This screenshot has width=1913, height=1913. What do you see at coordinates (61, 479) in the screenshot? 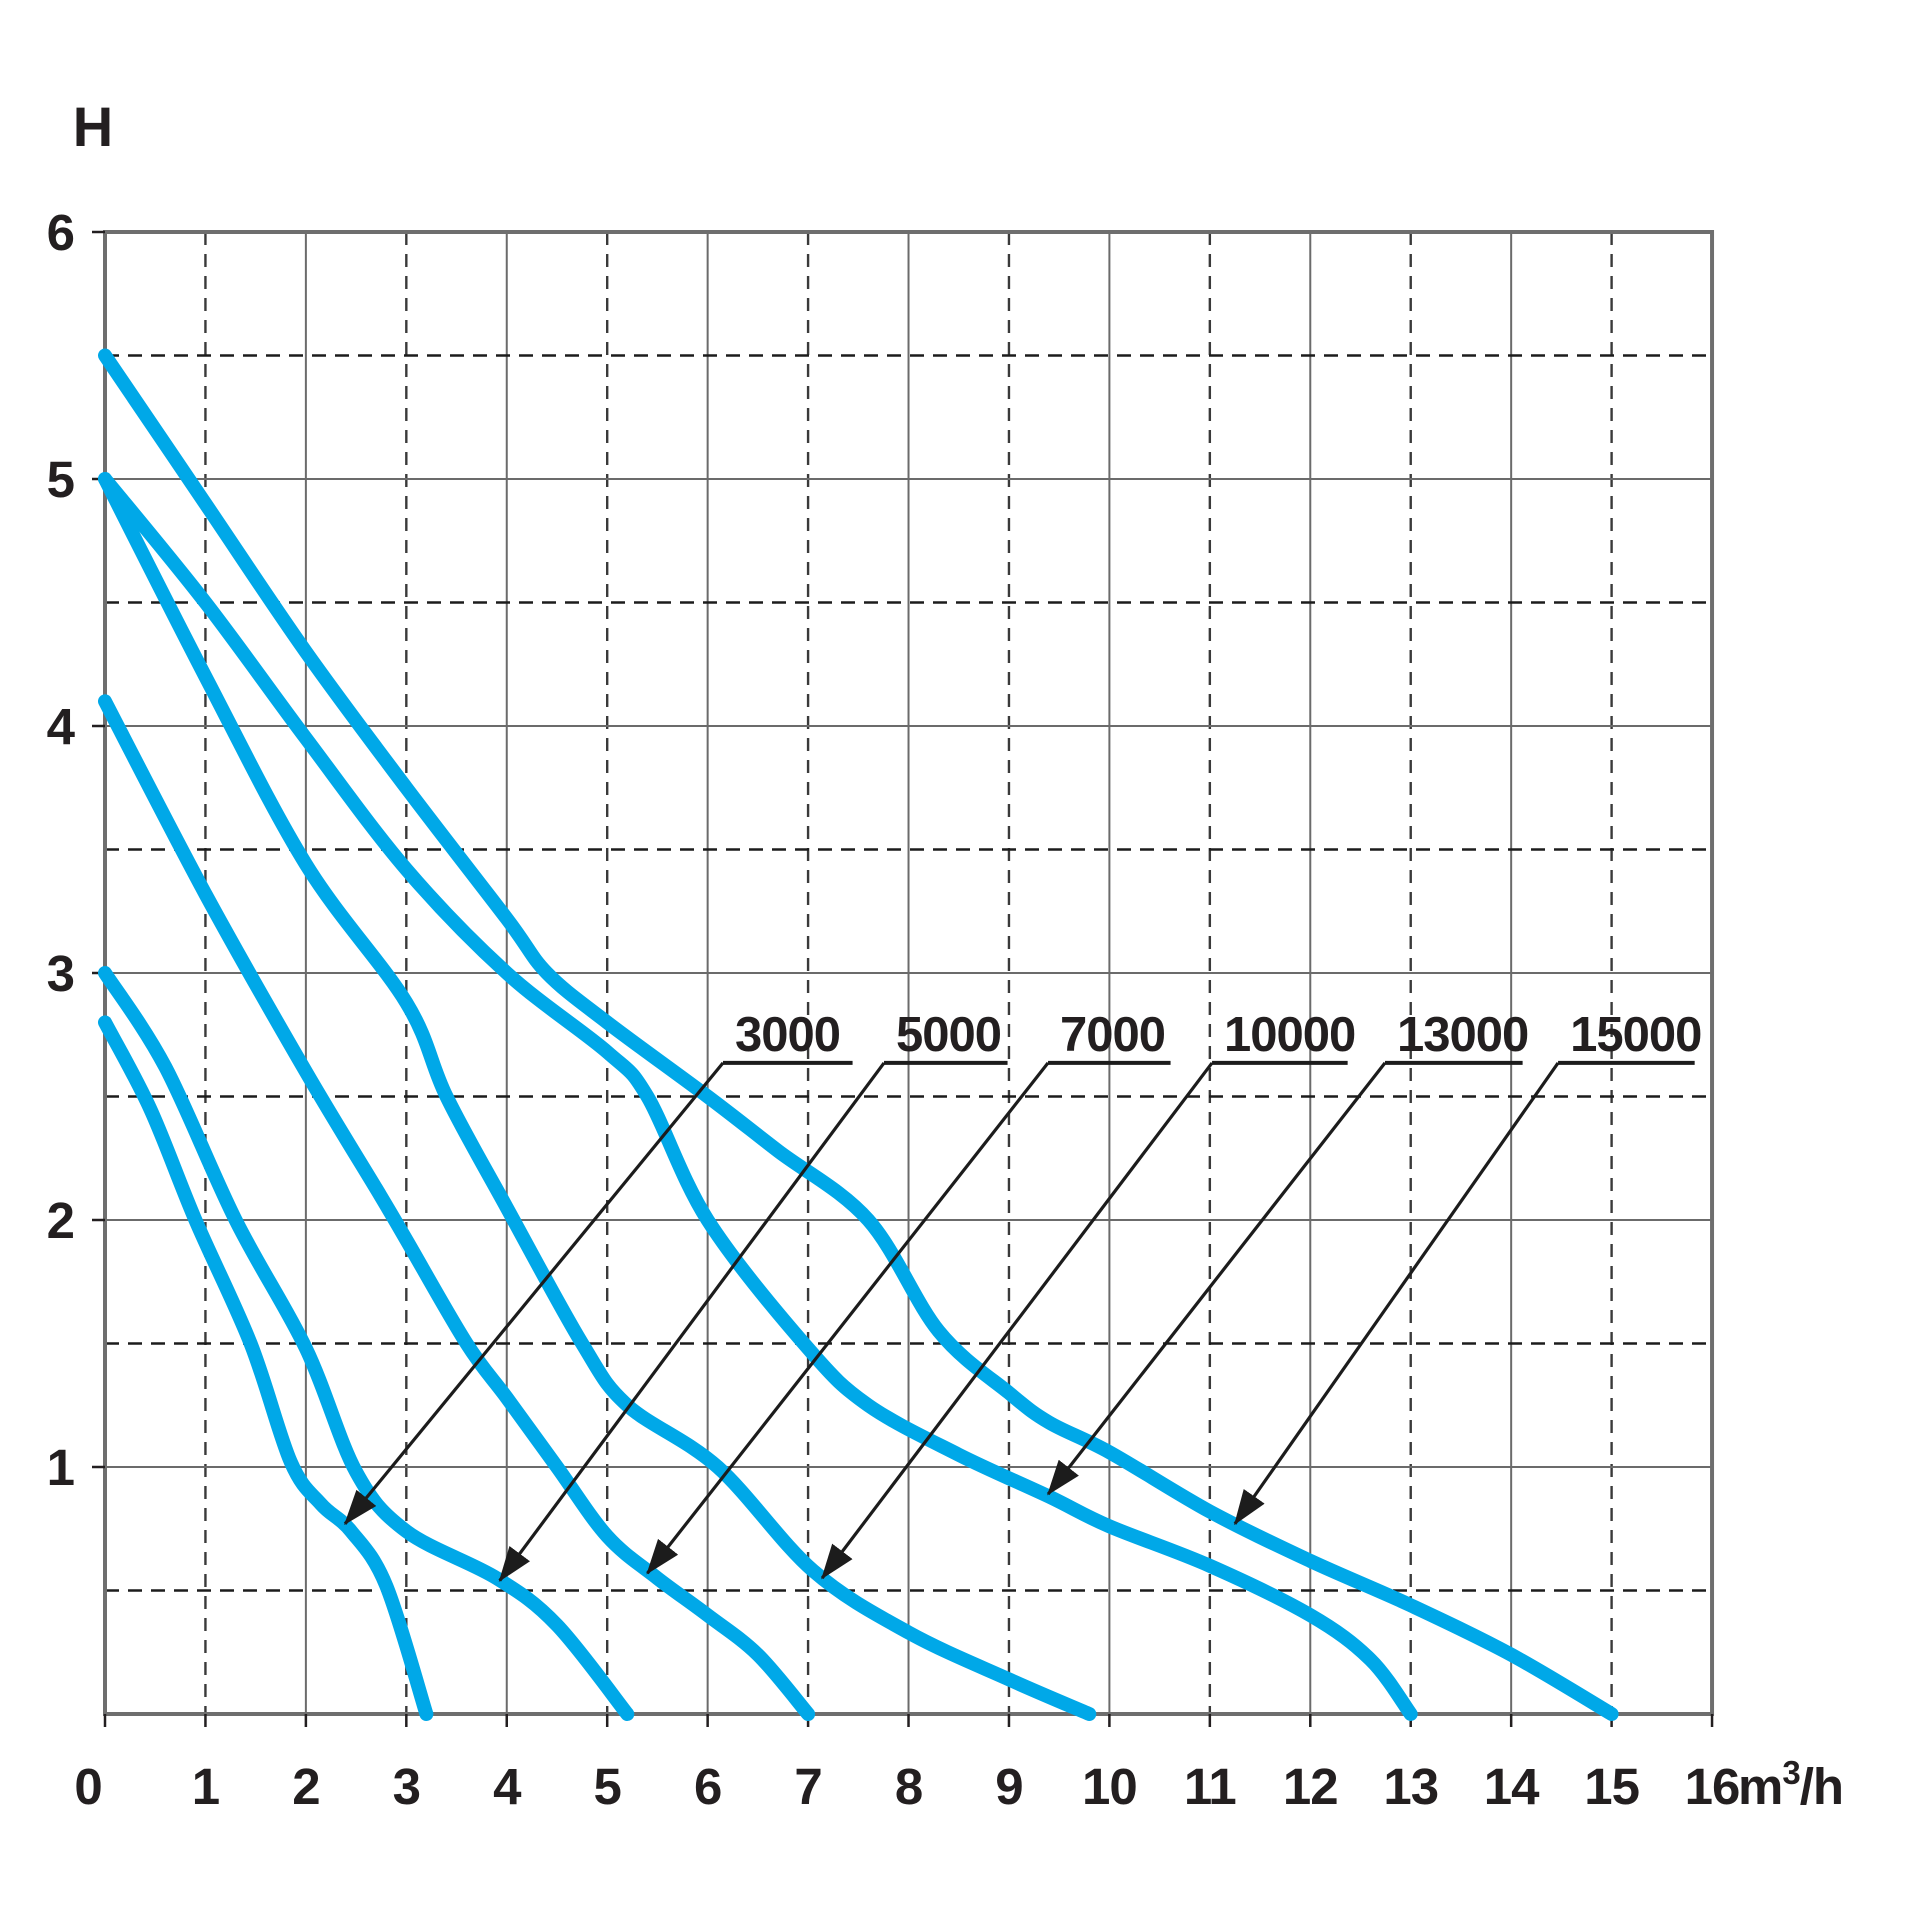
I see `y-tick-label-5: 5` at bounding box center [61, 479].